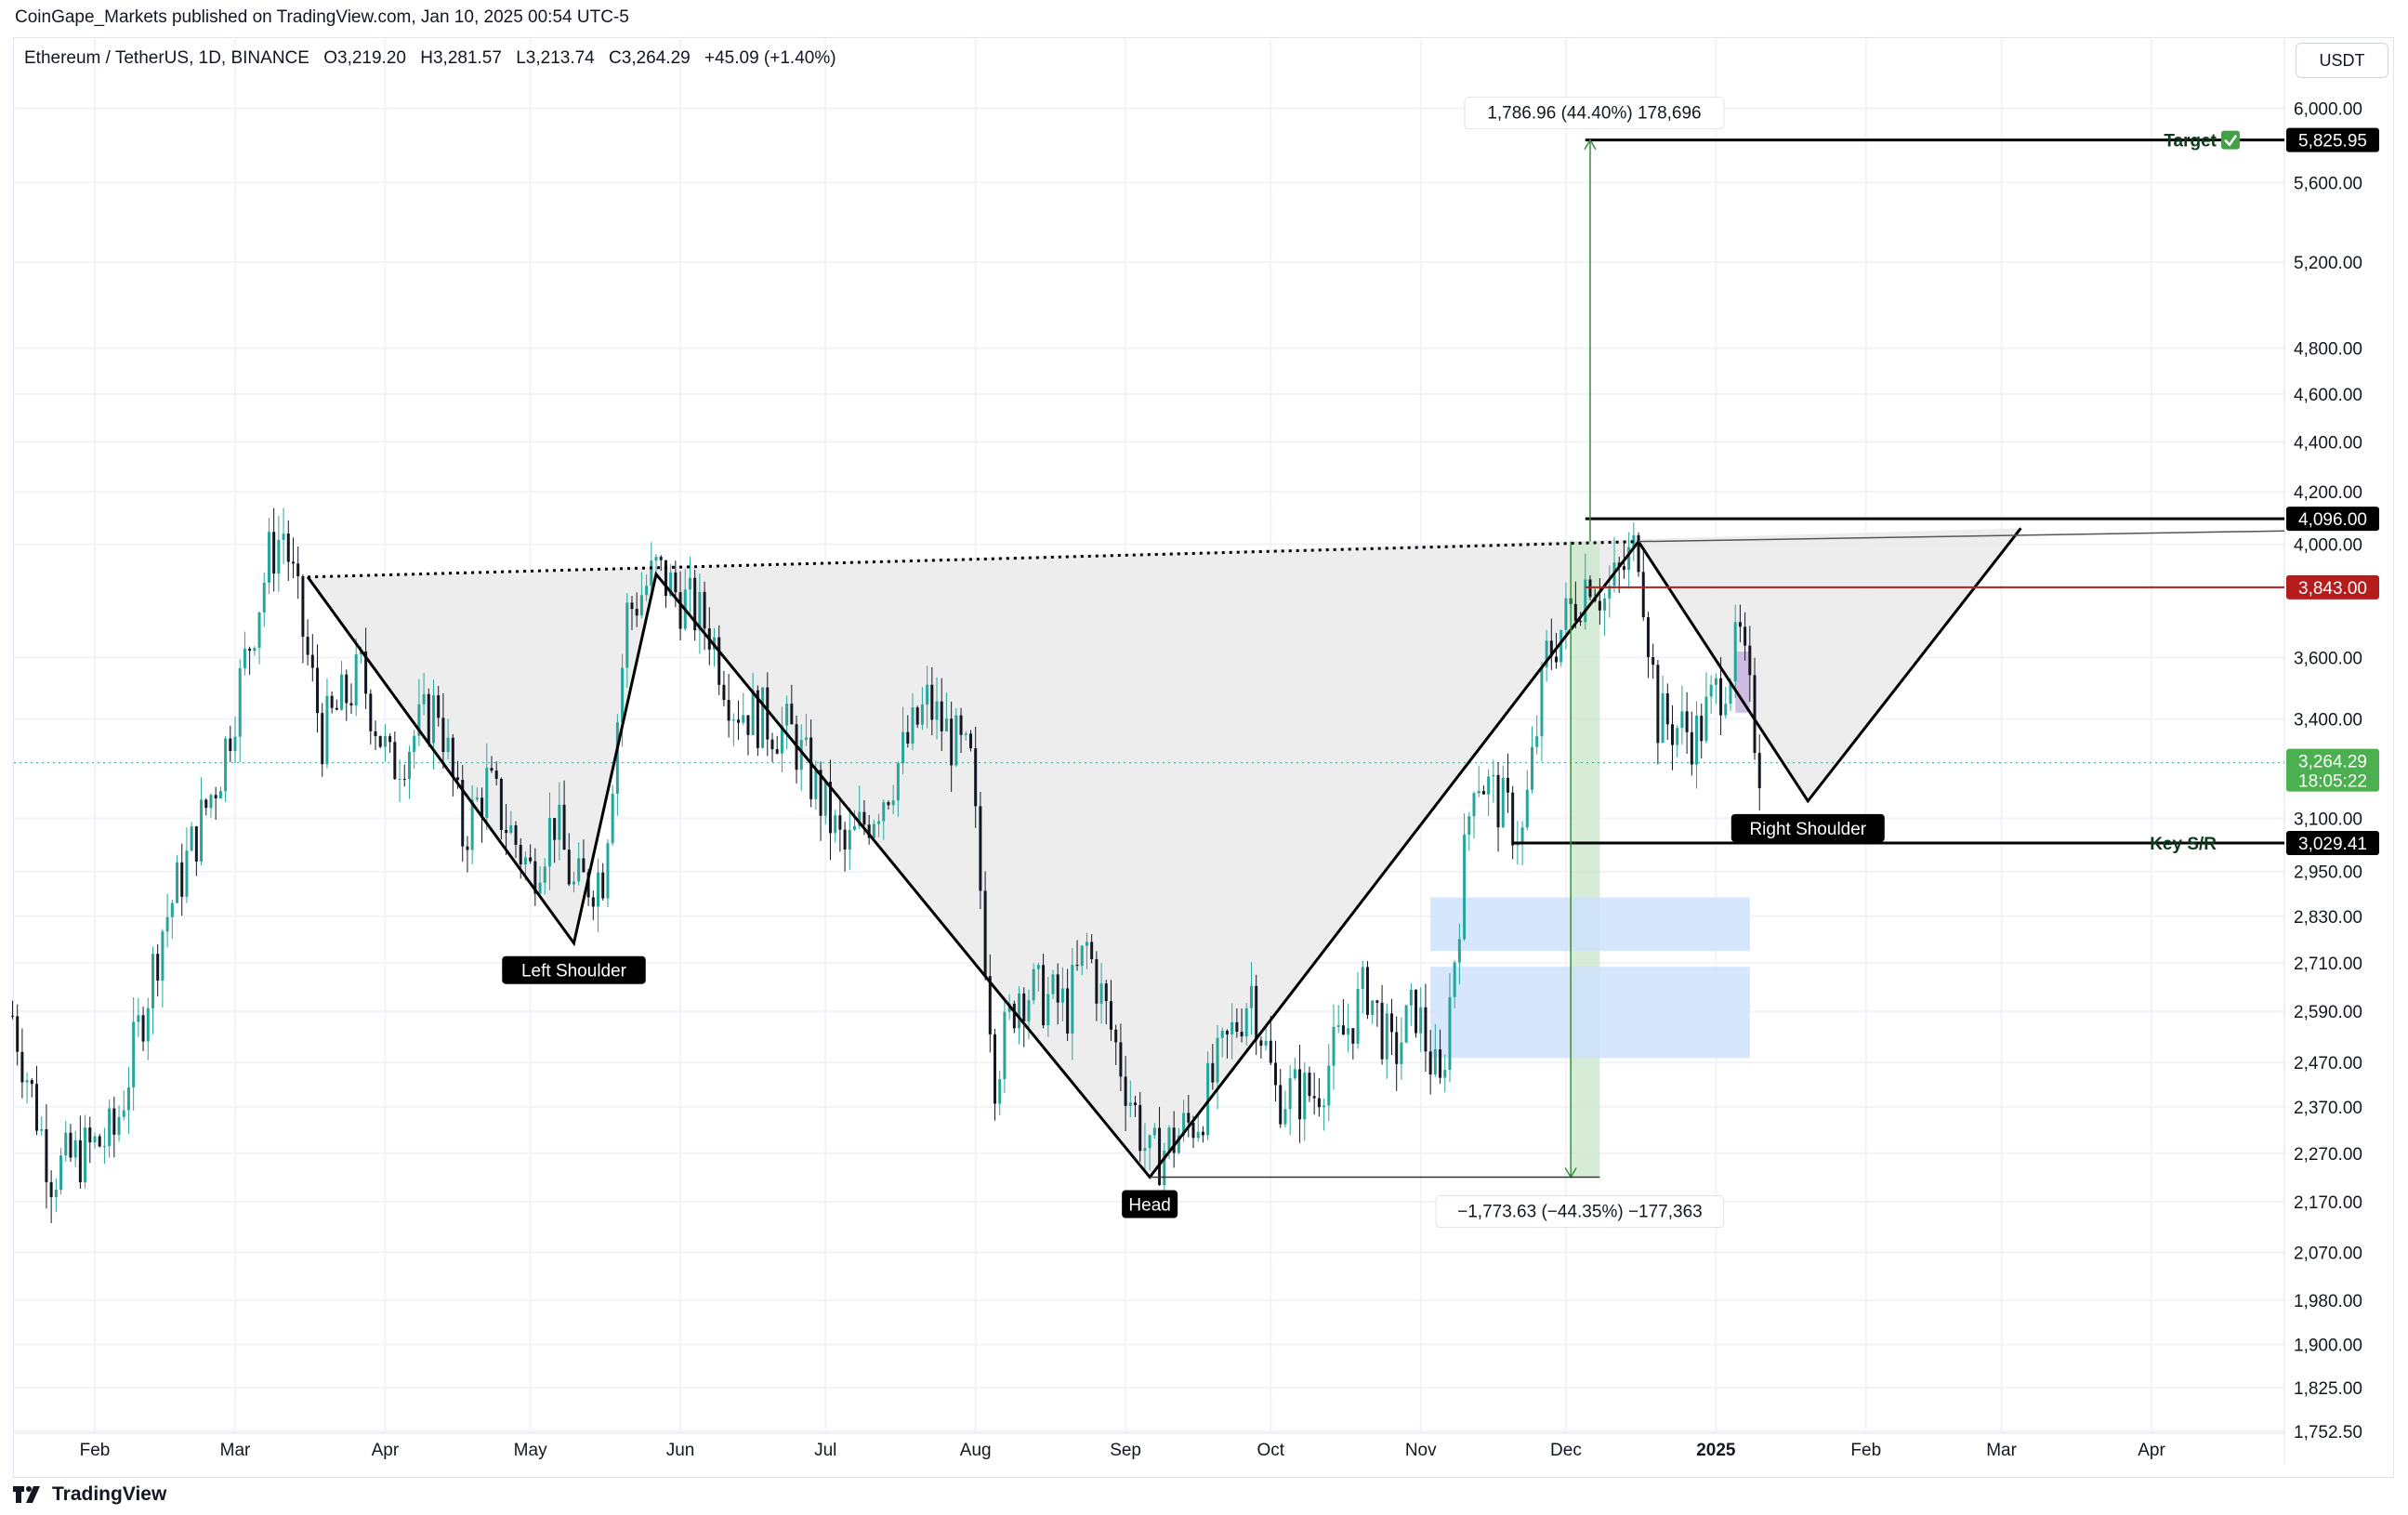  What do you see at coordinates (2328, 1203) in the screenshot?
I see `y-tick-label: 2,170.00` at bounding box center [2328, 1203].